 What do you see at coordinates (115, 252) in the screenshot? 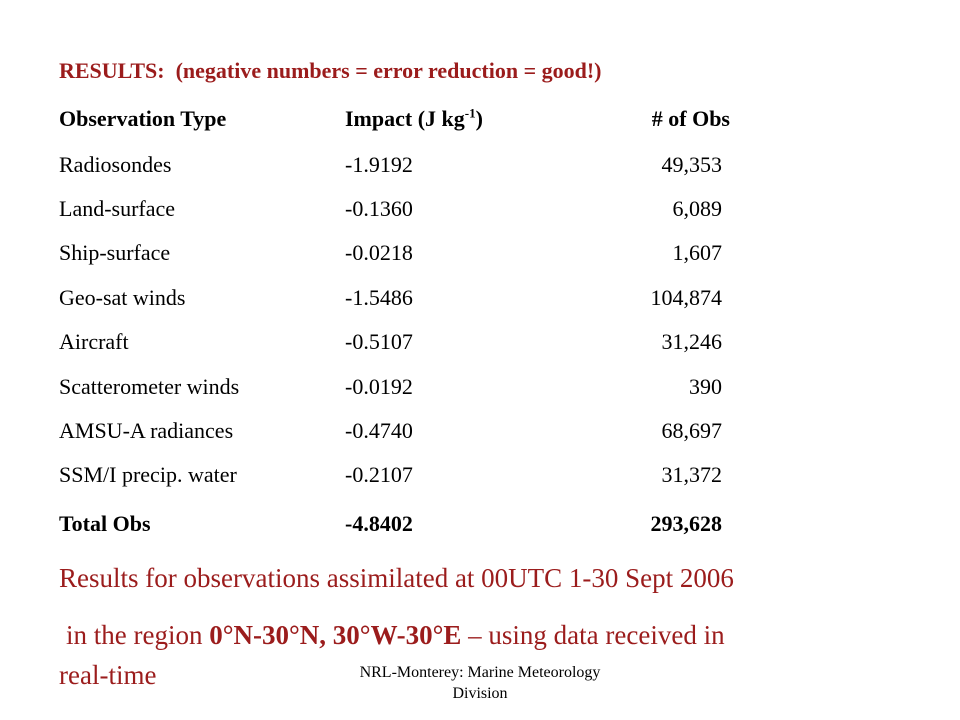
I see `row-type: Ship-surface` at bounding box center [115, 252].